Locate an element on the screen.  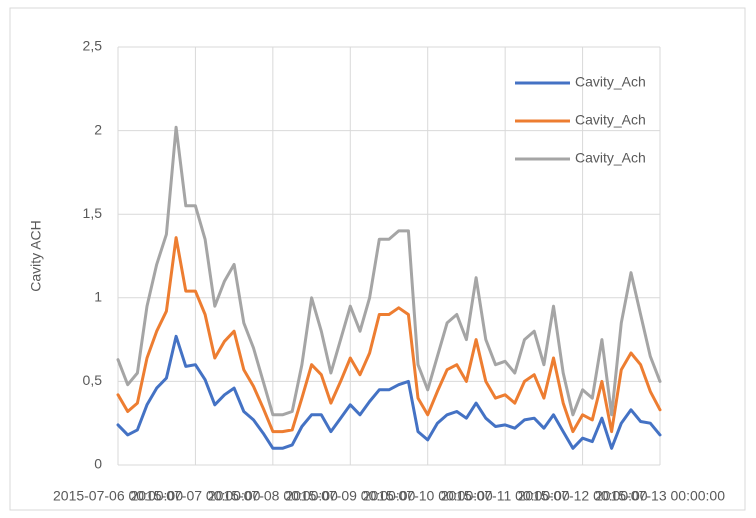
x-tick-label: 2015-07-09 00:00:00 is located at coordinates (350, 496).